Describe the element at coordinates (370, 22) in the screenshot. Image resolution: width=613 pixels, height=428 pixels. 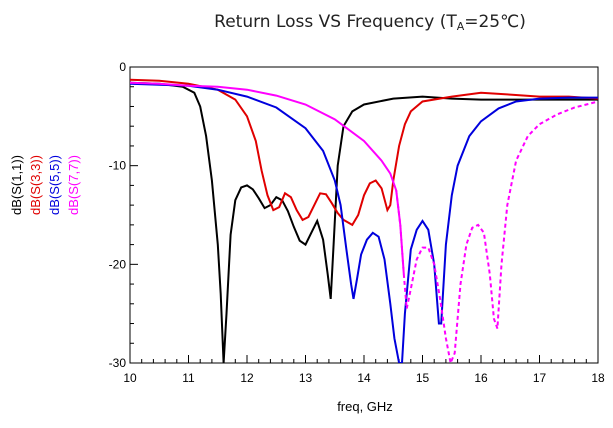
I see `chart-title: Return Loss VS Frequency (TA=25℃)` at that location.